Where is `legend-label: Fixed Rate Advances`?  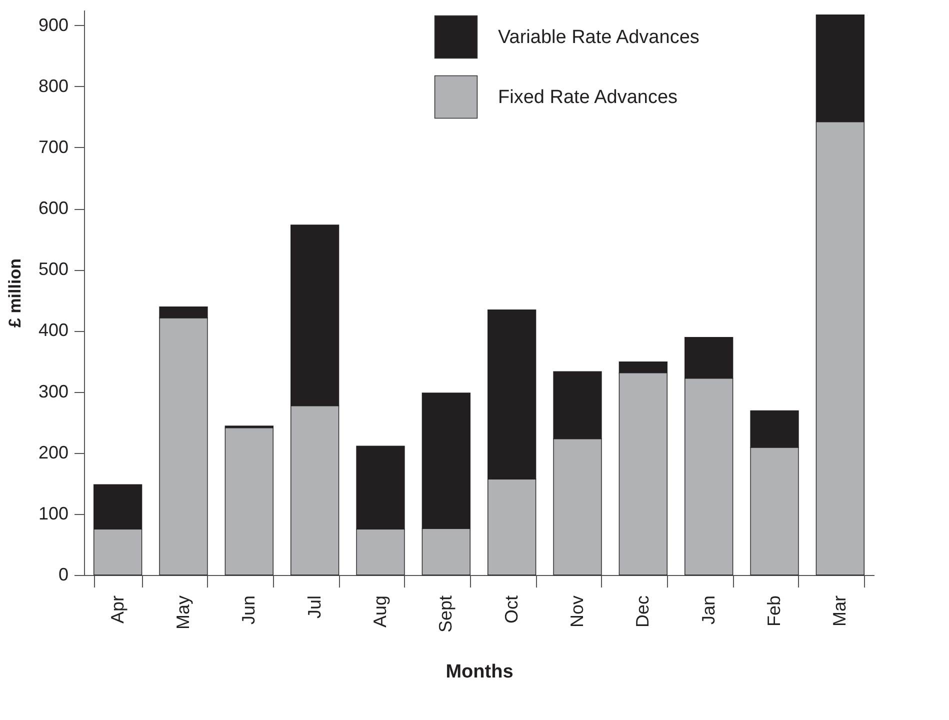
legend-label: Fixed Rate Advances is located at coordinates (588, 97).